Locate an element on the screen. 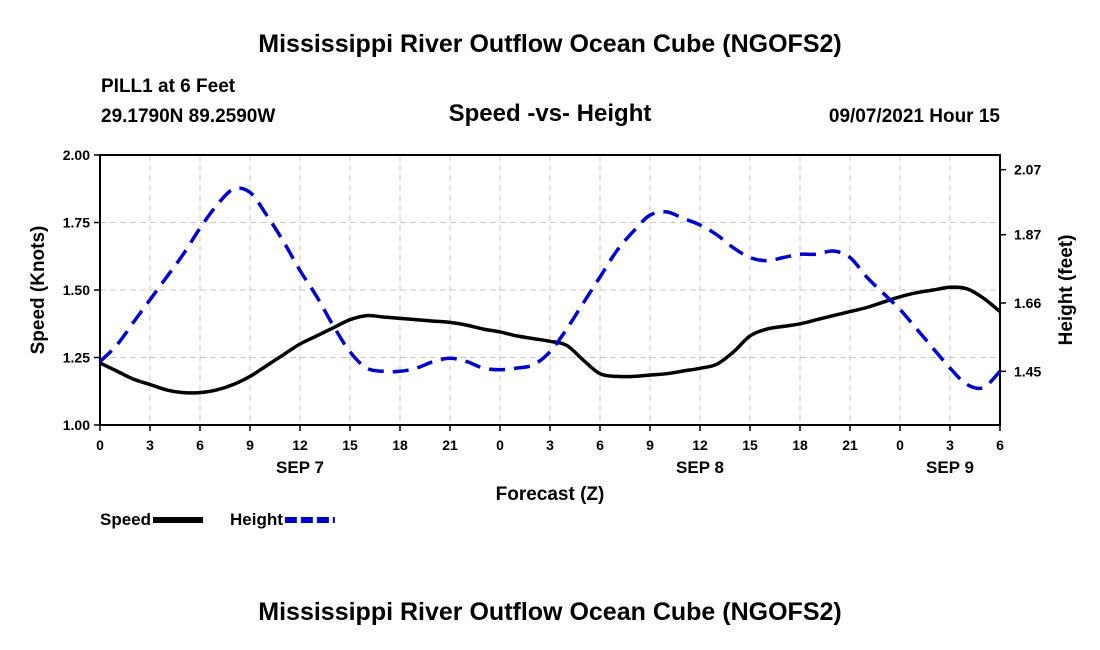  y-right-tick-label: 1.87 is located at coordinates (1027, 235).